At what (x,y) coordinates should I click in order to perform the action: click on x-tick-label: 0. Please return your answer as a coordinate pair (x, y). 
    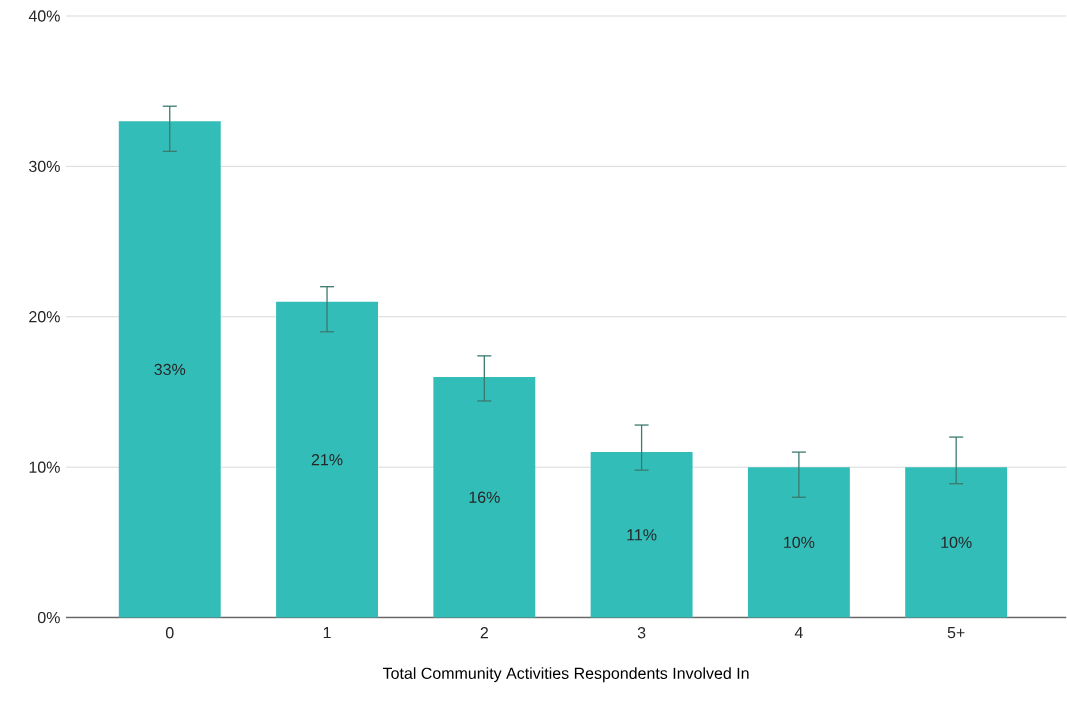
    Looking at the image, I should click on (169, 632).